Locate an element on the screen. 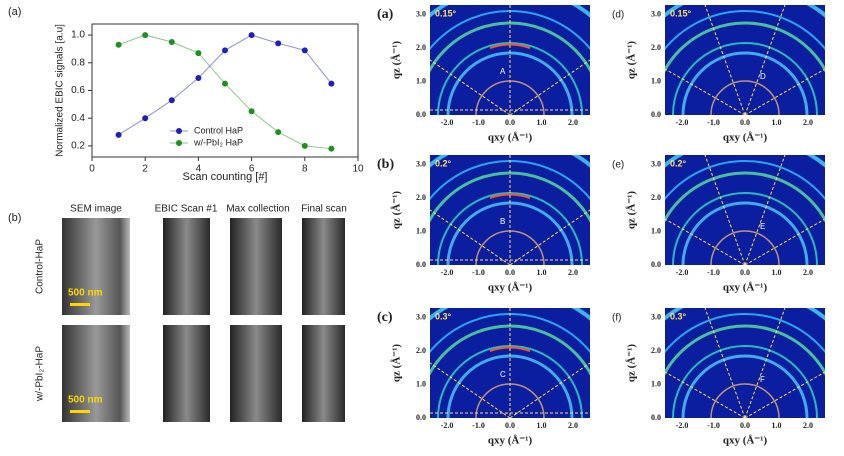 The width and height of the screenshot is (844, 456). annotation: D is located at coordinates (763, 76).